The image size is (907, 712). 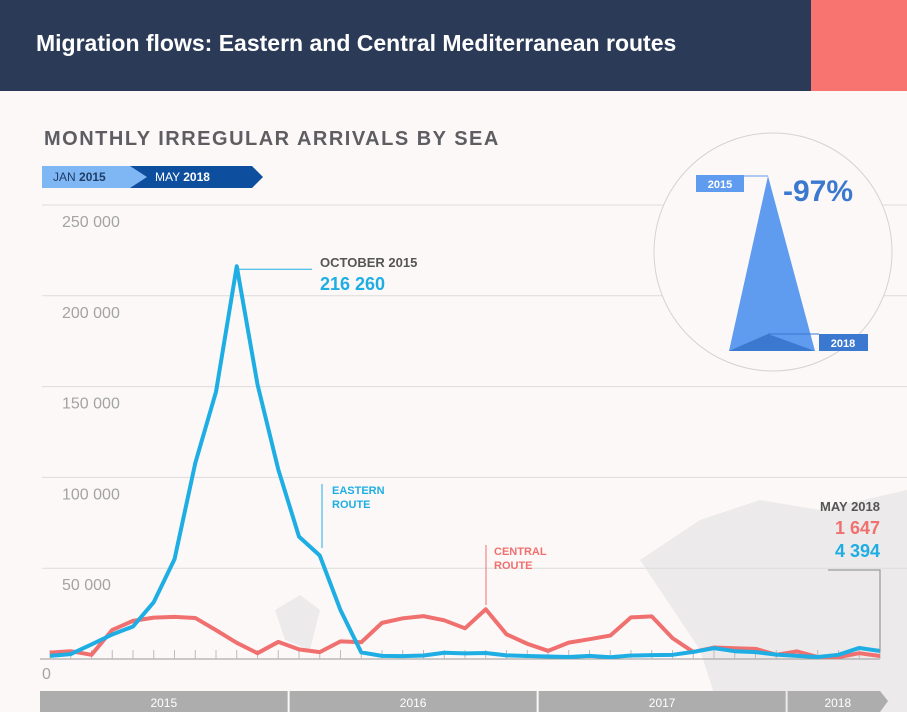 What do you see at coordinates (857, 528) in the screenshot?
I see `latest-central-value: 1 647` at bounding box center [857, 528].